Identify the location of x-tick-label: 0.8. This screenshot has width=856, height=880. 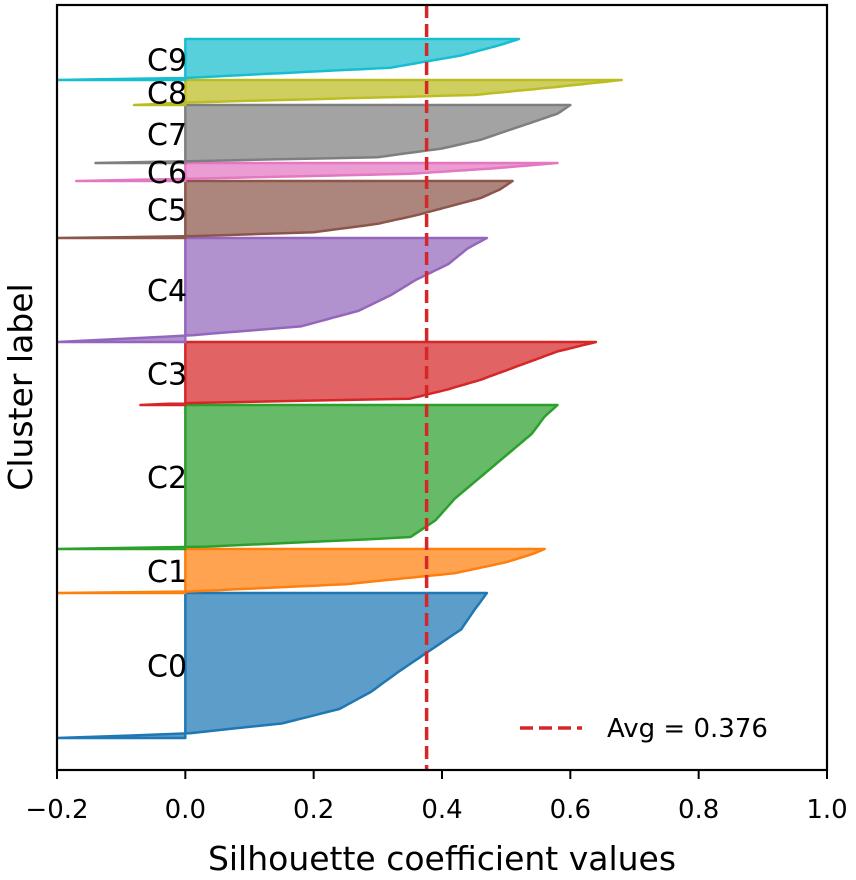
(698, 810).